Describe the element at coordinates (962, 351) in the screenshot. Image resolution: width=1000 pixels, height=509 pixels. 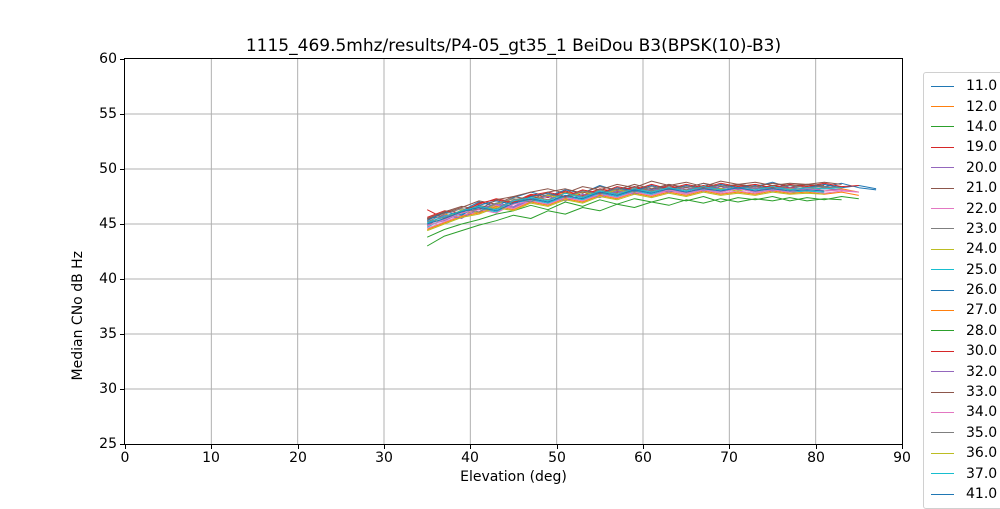
I see `legend-entry: 30.0` at that location.